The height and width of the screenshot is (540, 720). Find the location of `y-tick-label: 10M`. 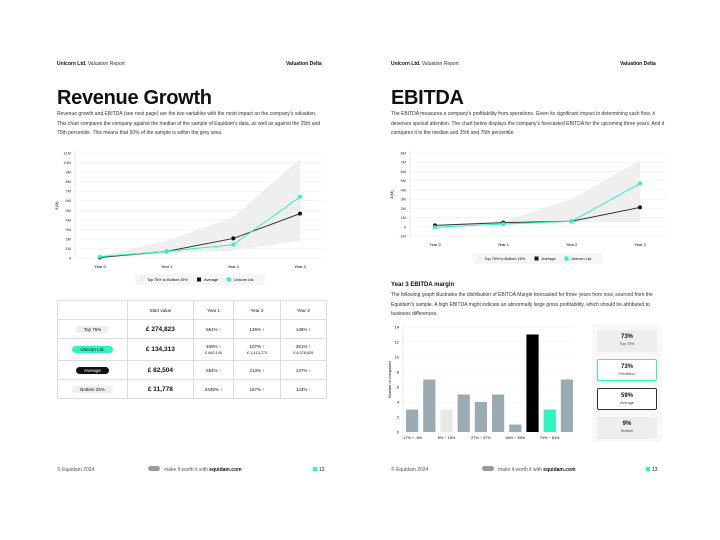

y-tick-label: 10M is located at coordinates (67, 162).